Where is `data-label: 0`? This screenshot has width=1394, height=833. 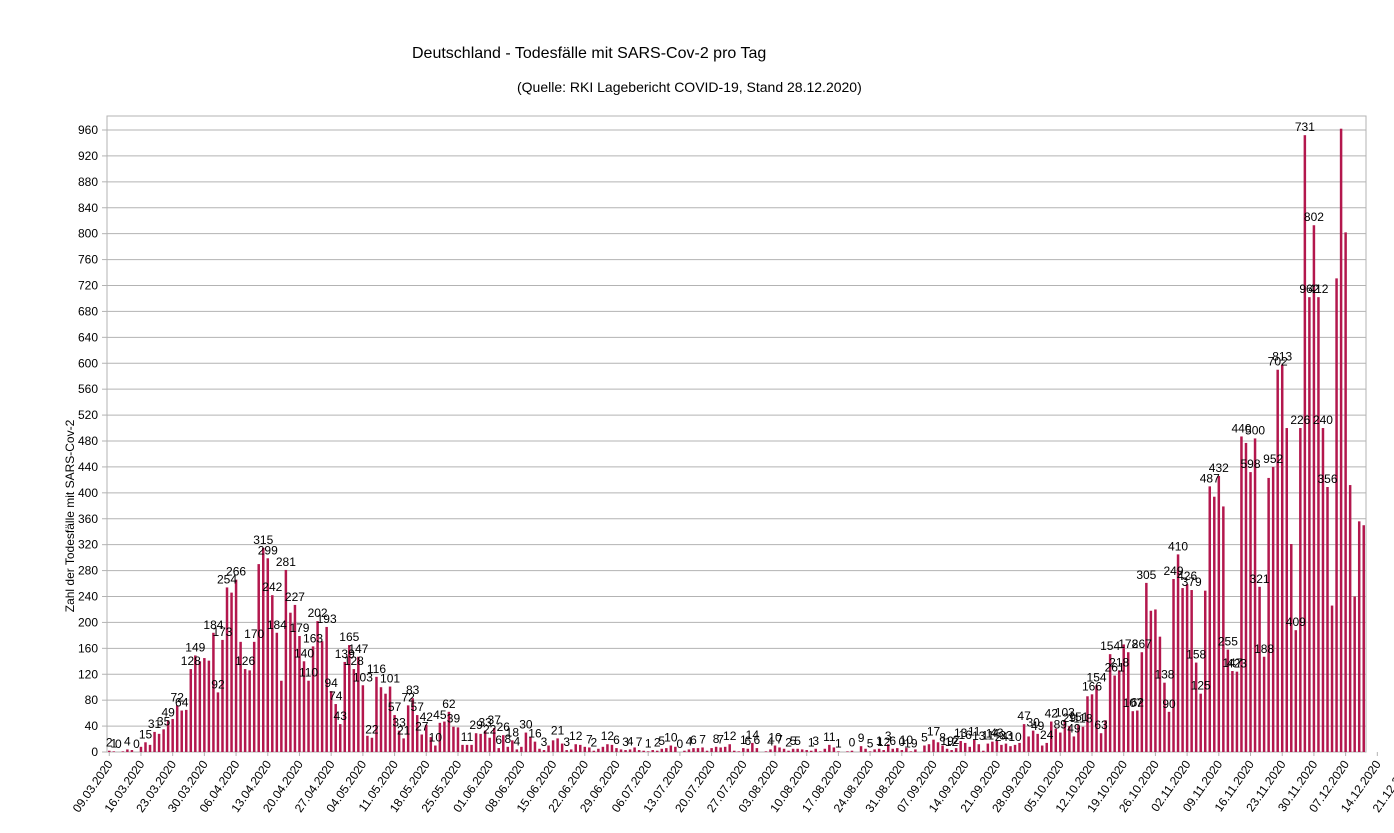 data-label: 0 is located at coordinates (901, 742).